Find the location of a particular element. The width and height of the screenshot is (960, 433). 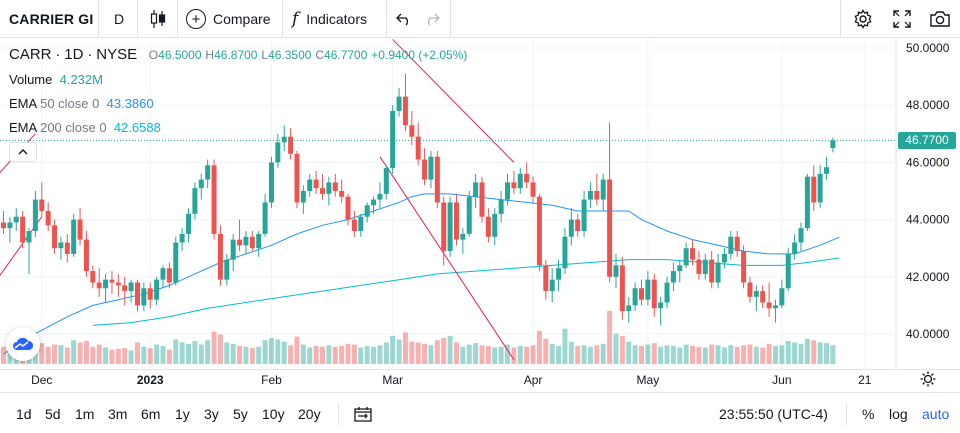

range-button-5d: 5d is located at coordinates (53, 413).